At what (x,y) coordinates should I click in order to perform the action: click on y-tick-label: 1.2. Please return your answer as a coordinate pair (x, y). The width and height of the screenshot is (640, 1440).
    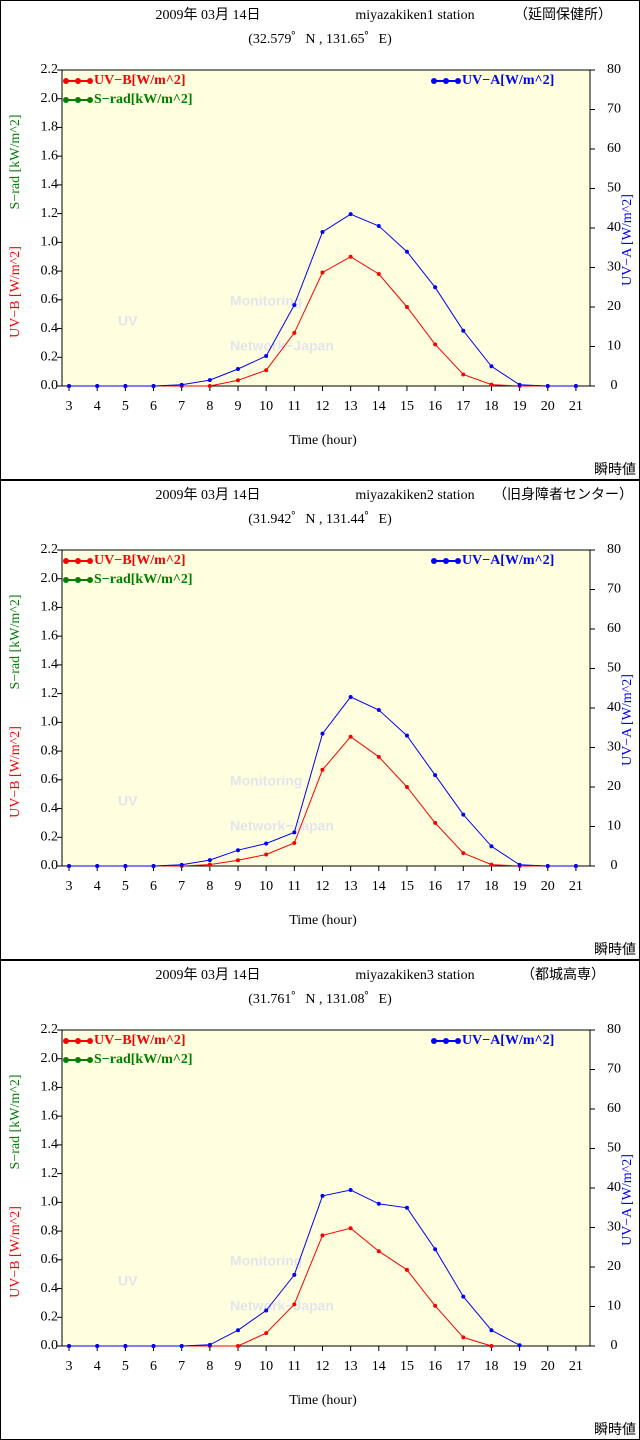
    Looking at the image, I should click on (50, 213).